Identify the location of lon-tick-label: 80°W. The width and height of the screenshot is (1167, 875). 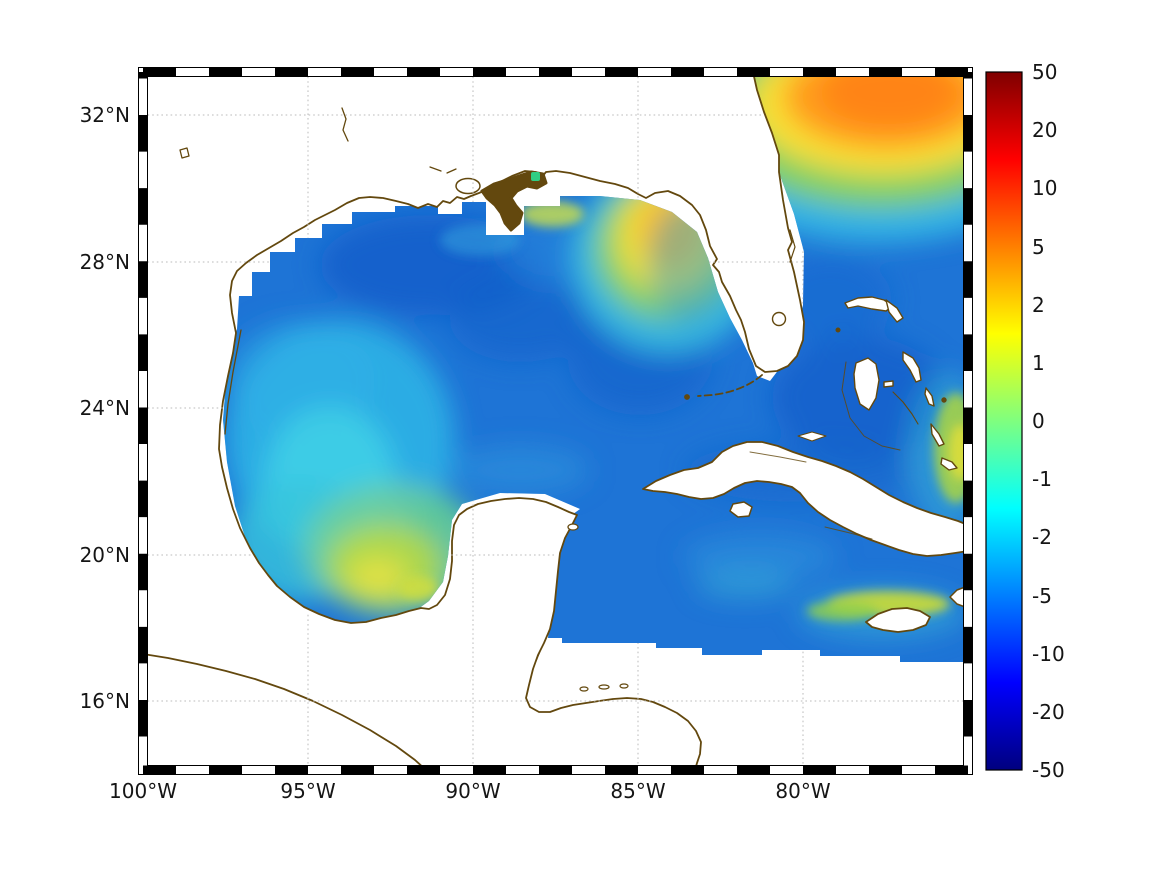
(802, 791).